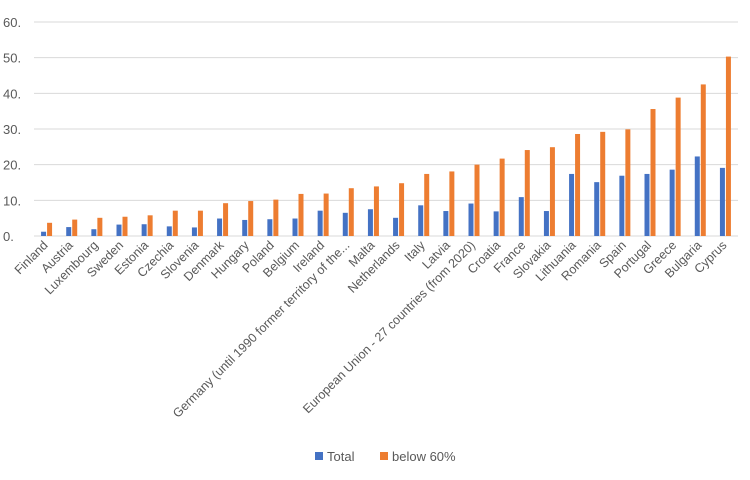 The width and height of the screenshot is (750, 480). I want to click on y-tick-label: 60., so click(12, 22).